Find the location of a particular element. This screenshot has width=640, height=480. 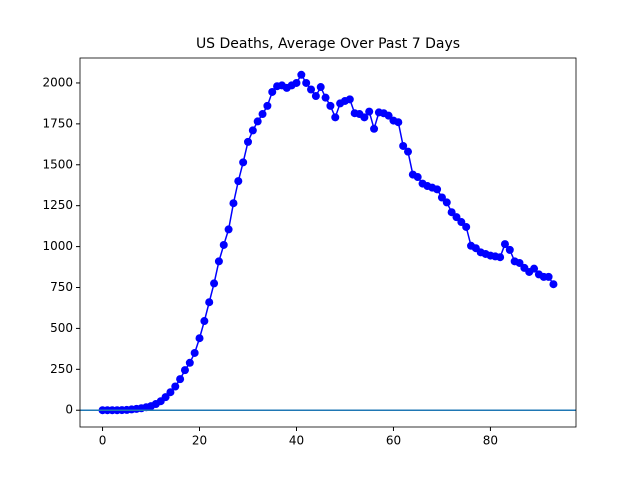

x-tick-label: 40 is located at coordinates (296, 441).